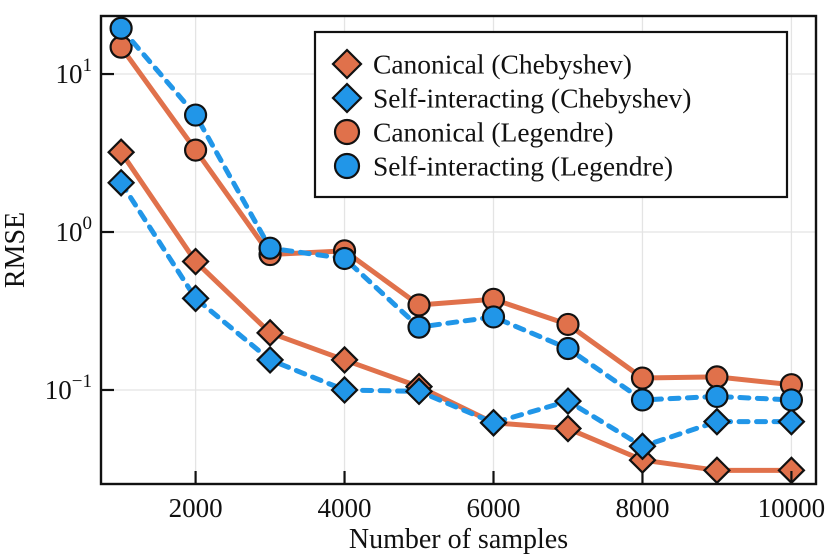 Image resolution: width=830 pixels, height=554 pixels. What do you see at coordinates (74, 230) in the screenshot?
I see `y-tick-label: 10⁰` at bounding box center [74, 230].